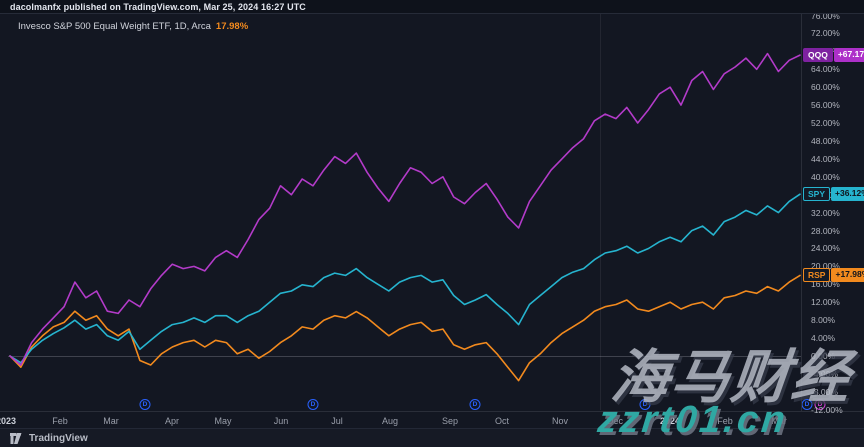 This screenshot has height=447, width=864. What do you see at coordinates (825, 158) in the screenshot?
I see `price-tick-label: 44.00%` at bounding box center [825, 158].